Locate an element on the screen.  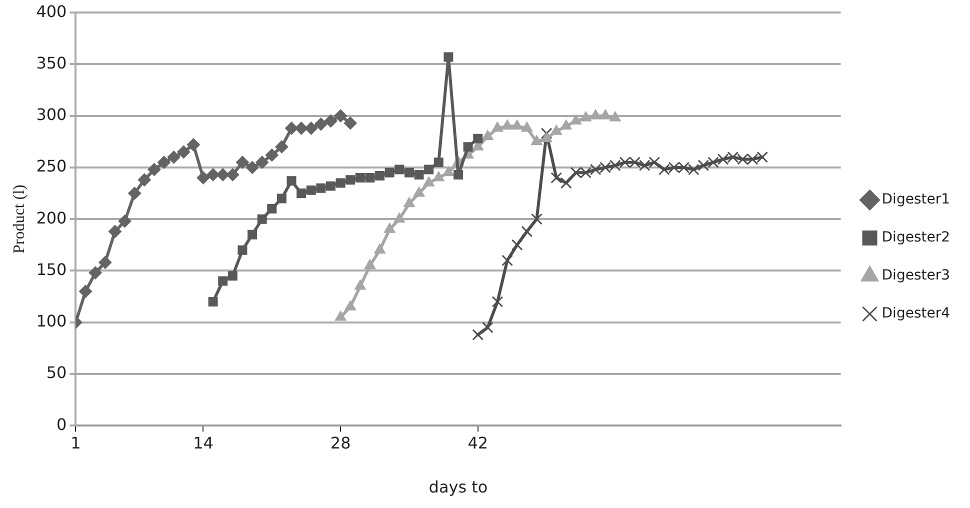
legend-label: Digester3 is located at coordinates (916, 276).